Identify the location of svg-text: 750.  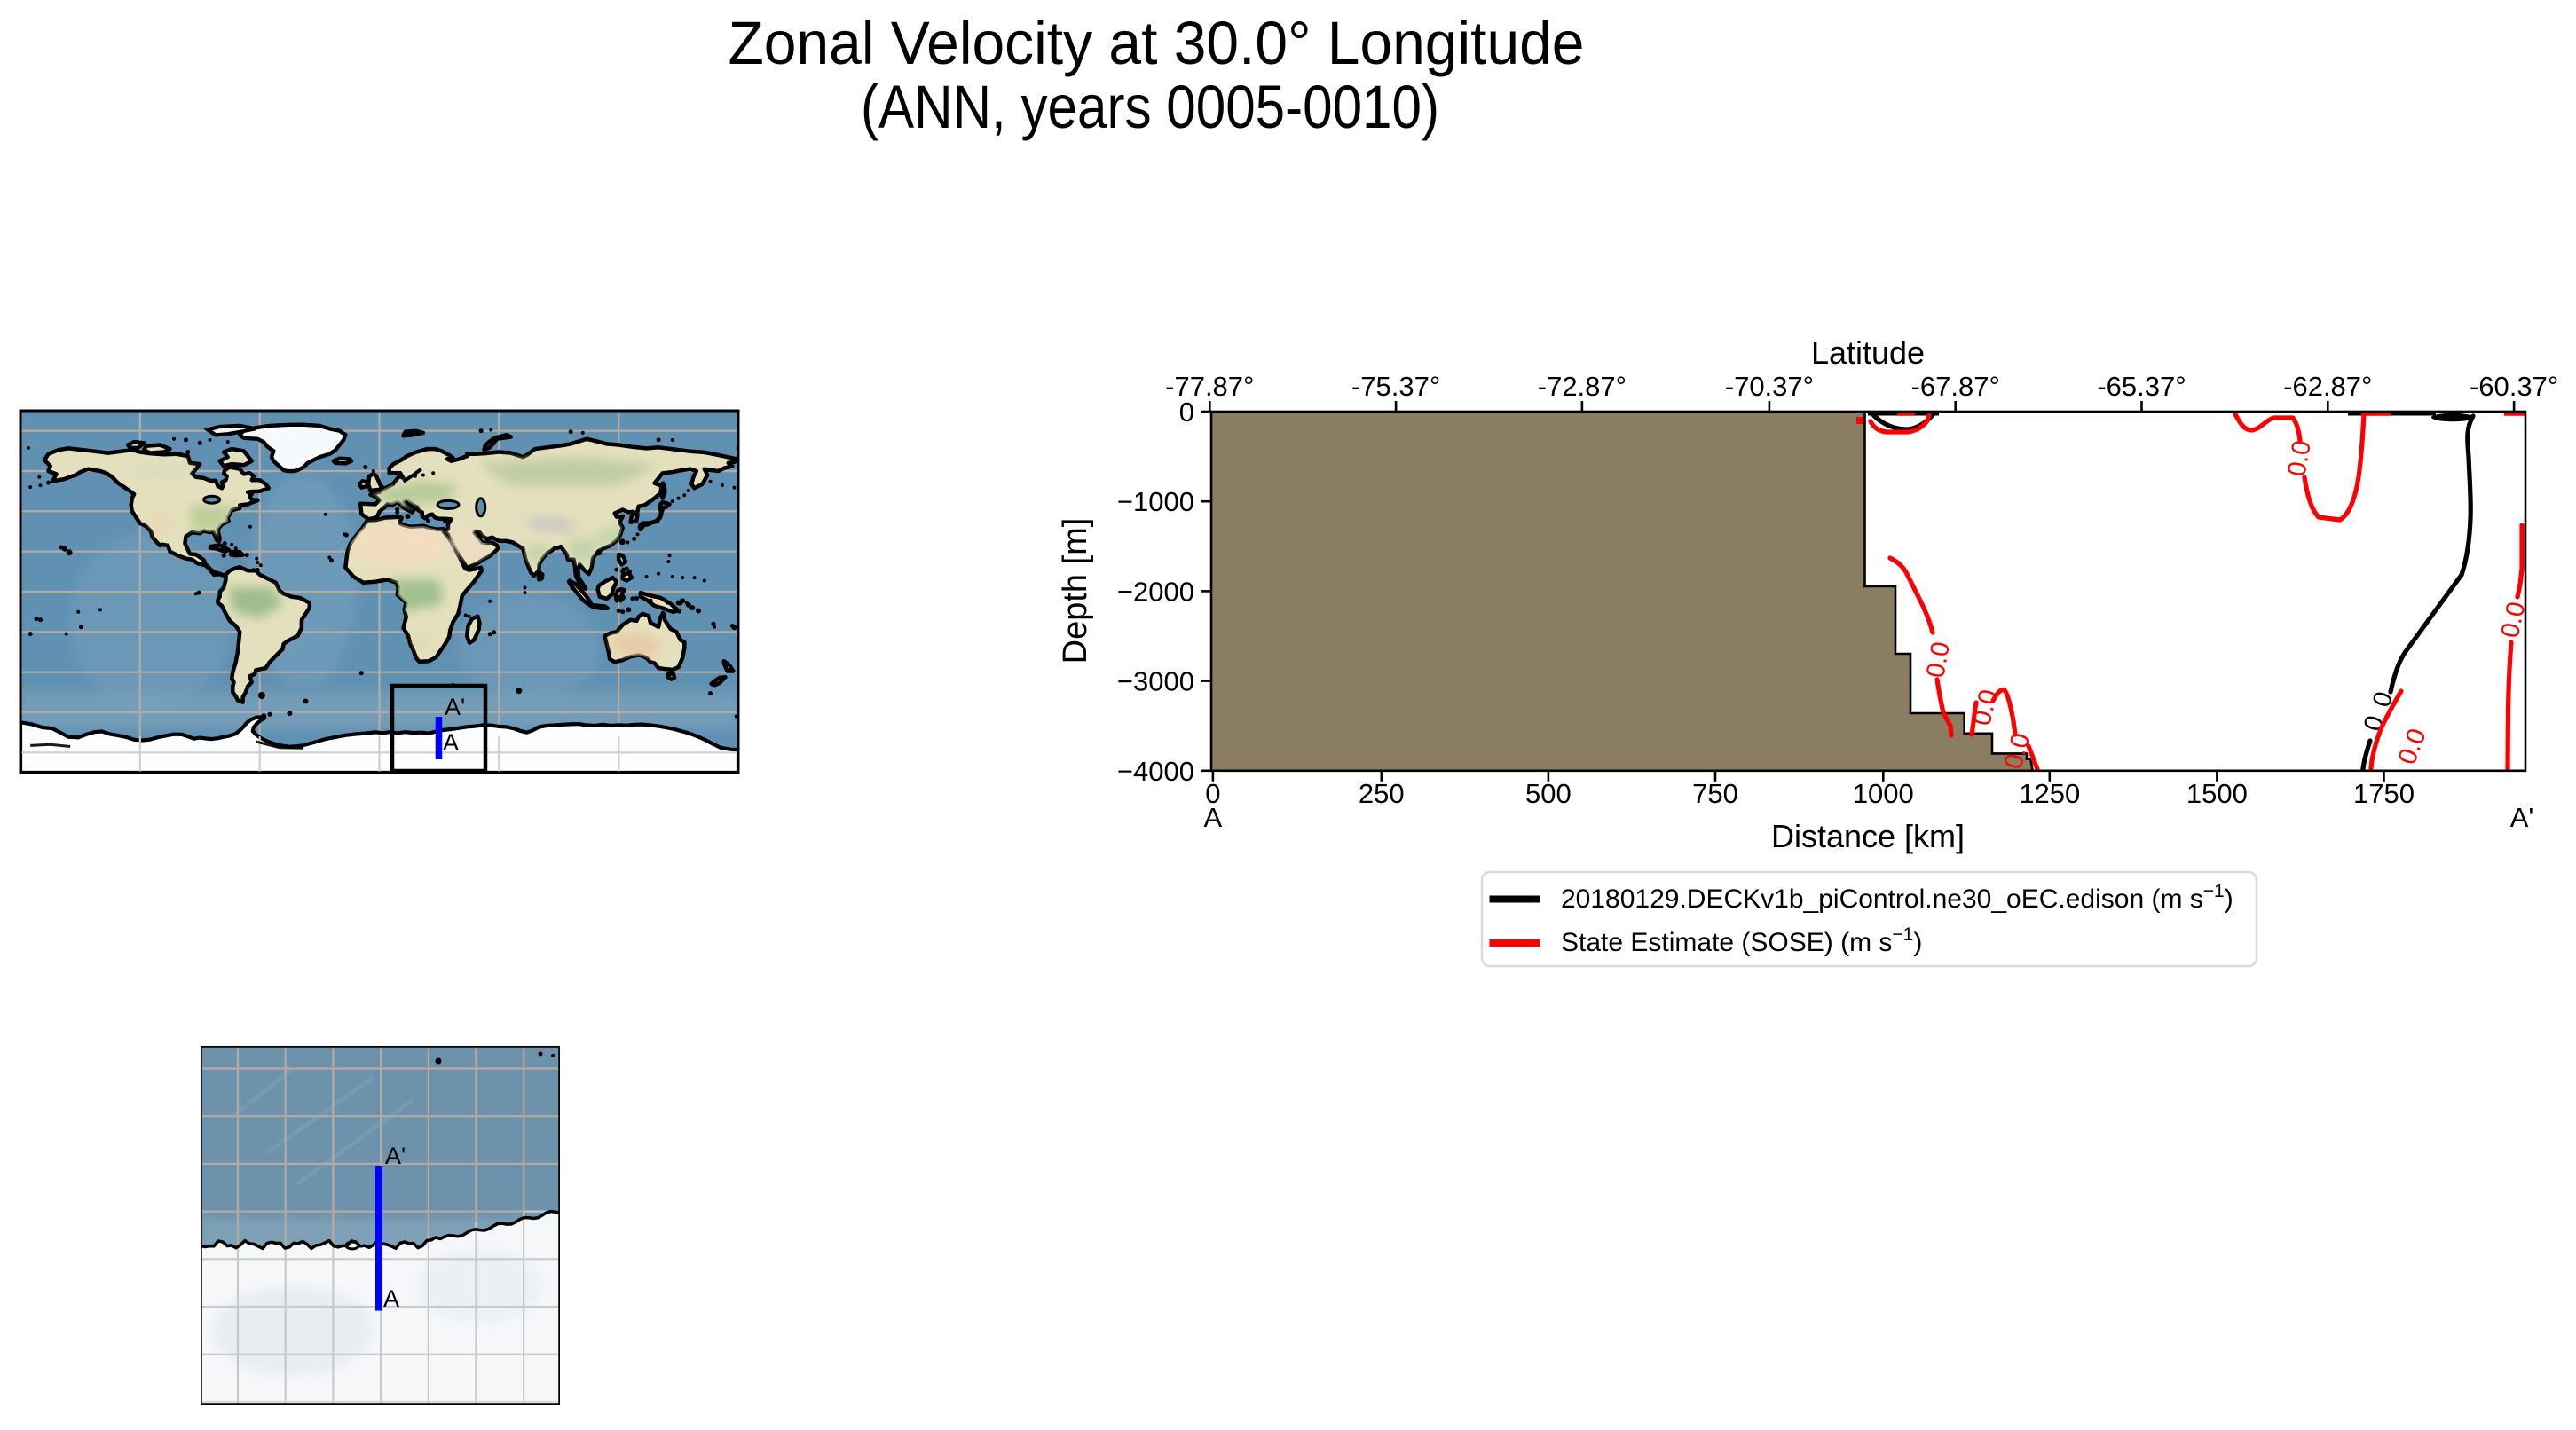
(1715, 793).